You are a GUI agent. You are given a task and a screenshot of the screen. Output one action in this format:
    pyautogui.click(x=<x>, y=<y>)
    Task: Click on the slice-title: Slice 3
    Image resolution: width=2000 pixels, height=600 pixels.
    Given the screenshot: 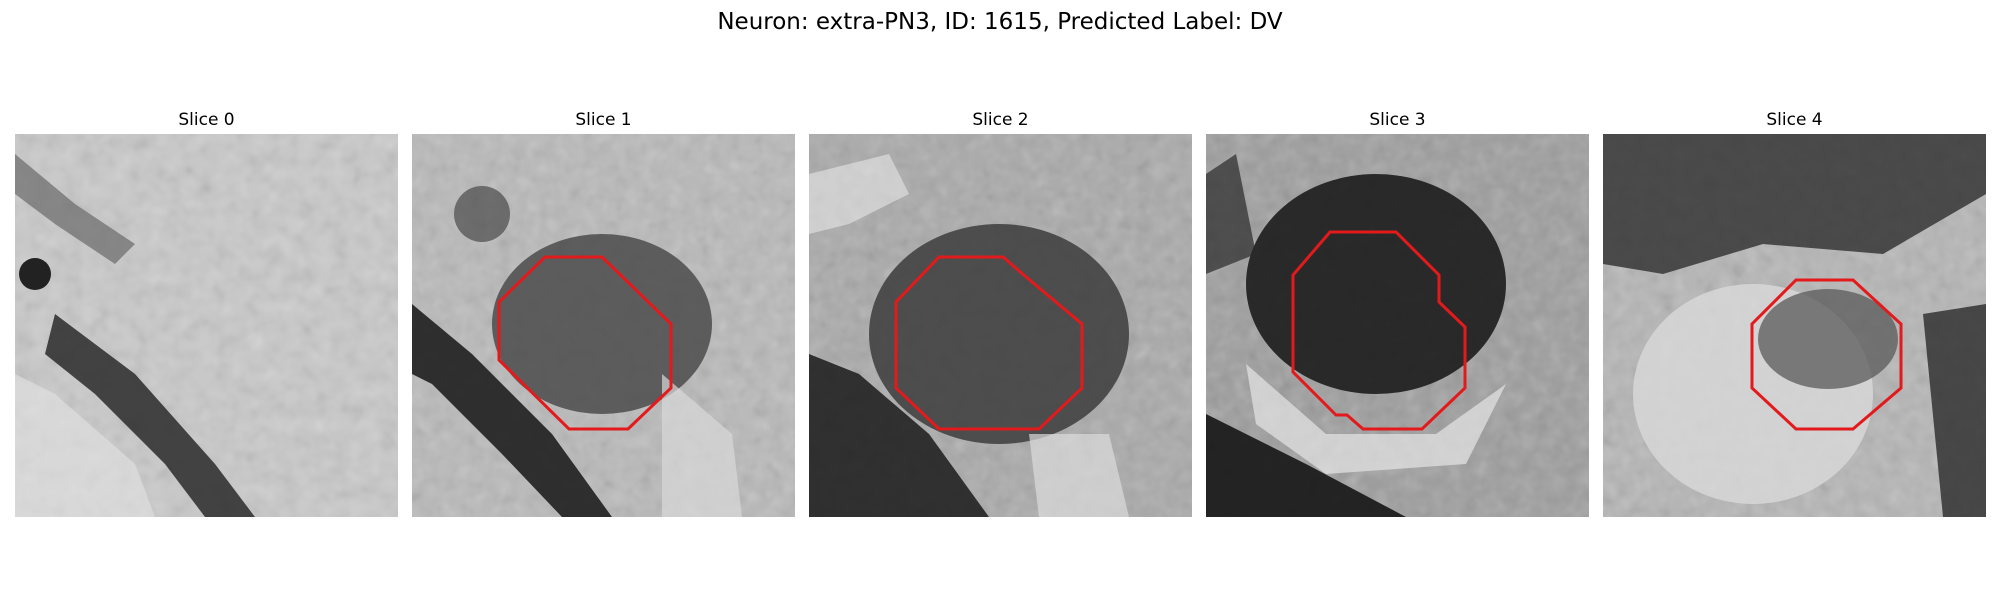 What is the action you would take?
    pyautogui.click(x=1397, y=120)
    